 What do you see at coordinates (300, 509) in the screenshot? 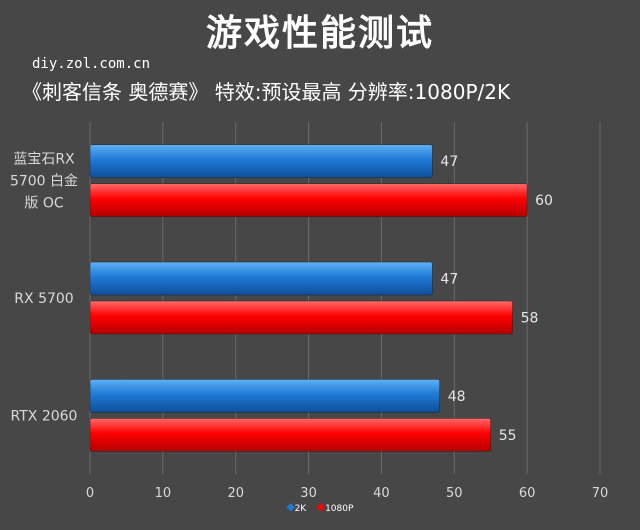
I see `legend-label-2k: 2K` at bounding box center [300, 509].